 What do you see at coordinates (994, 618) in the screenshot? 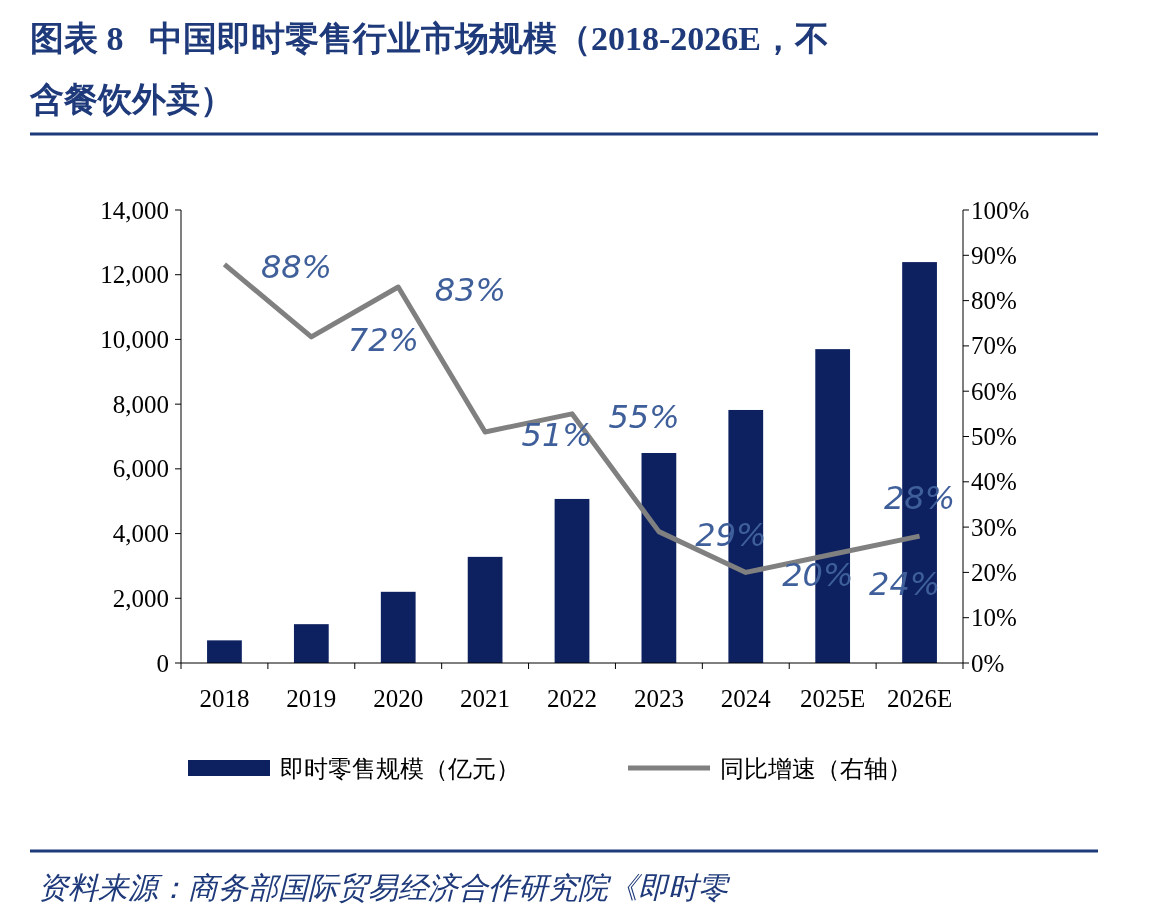
I see `y2-tick-label: 10%` at bounding box center [994, 618].